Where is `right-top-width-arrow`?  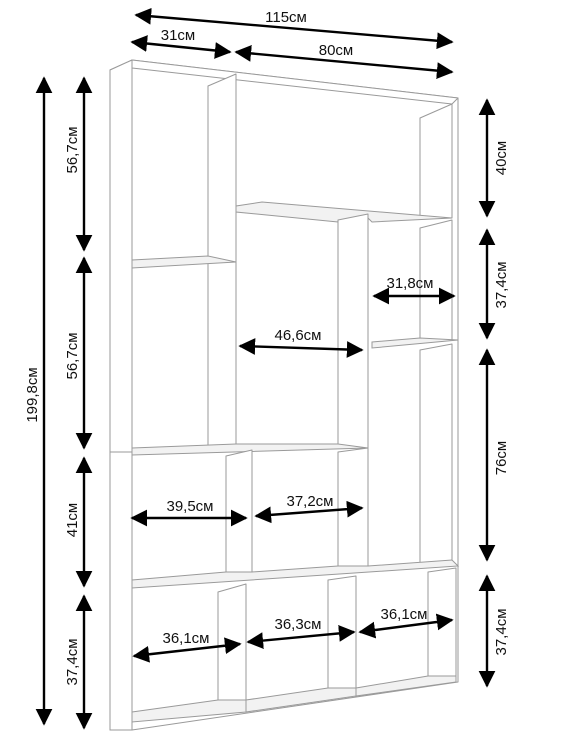 right-top-width-arrow is located at coordinates (344, 62).